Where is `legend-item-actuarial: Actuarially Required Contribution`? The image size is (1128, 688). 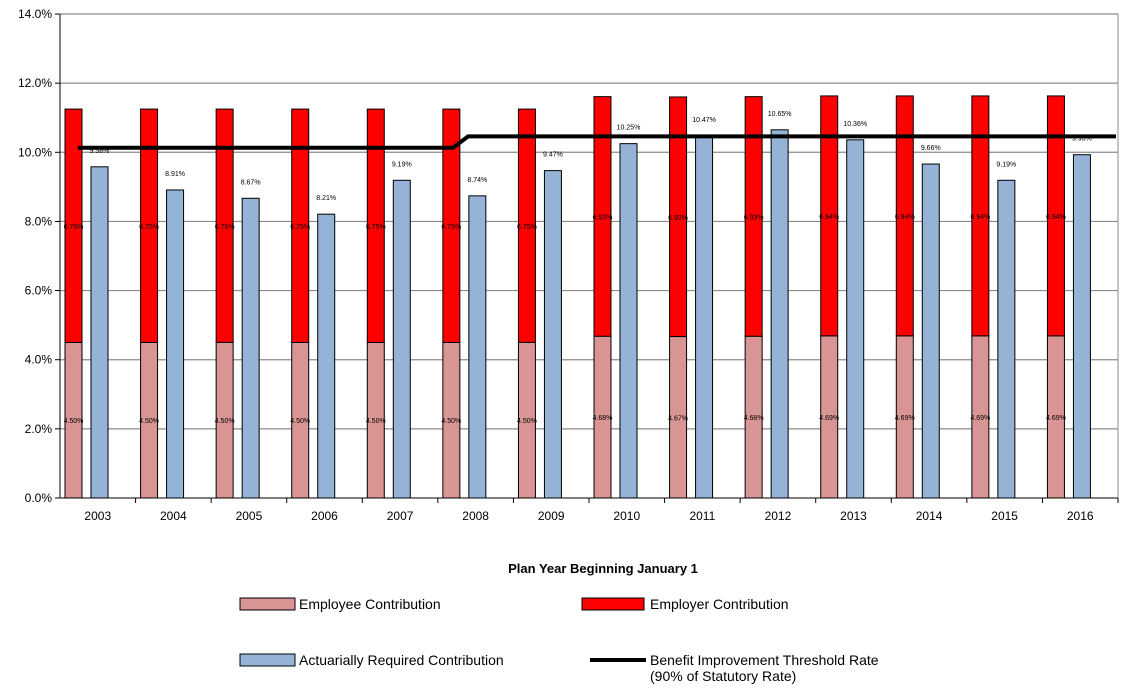 legend-item-actuarial: Actuarially Required Contribution is located at coordinates (371, 660).